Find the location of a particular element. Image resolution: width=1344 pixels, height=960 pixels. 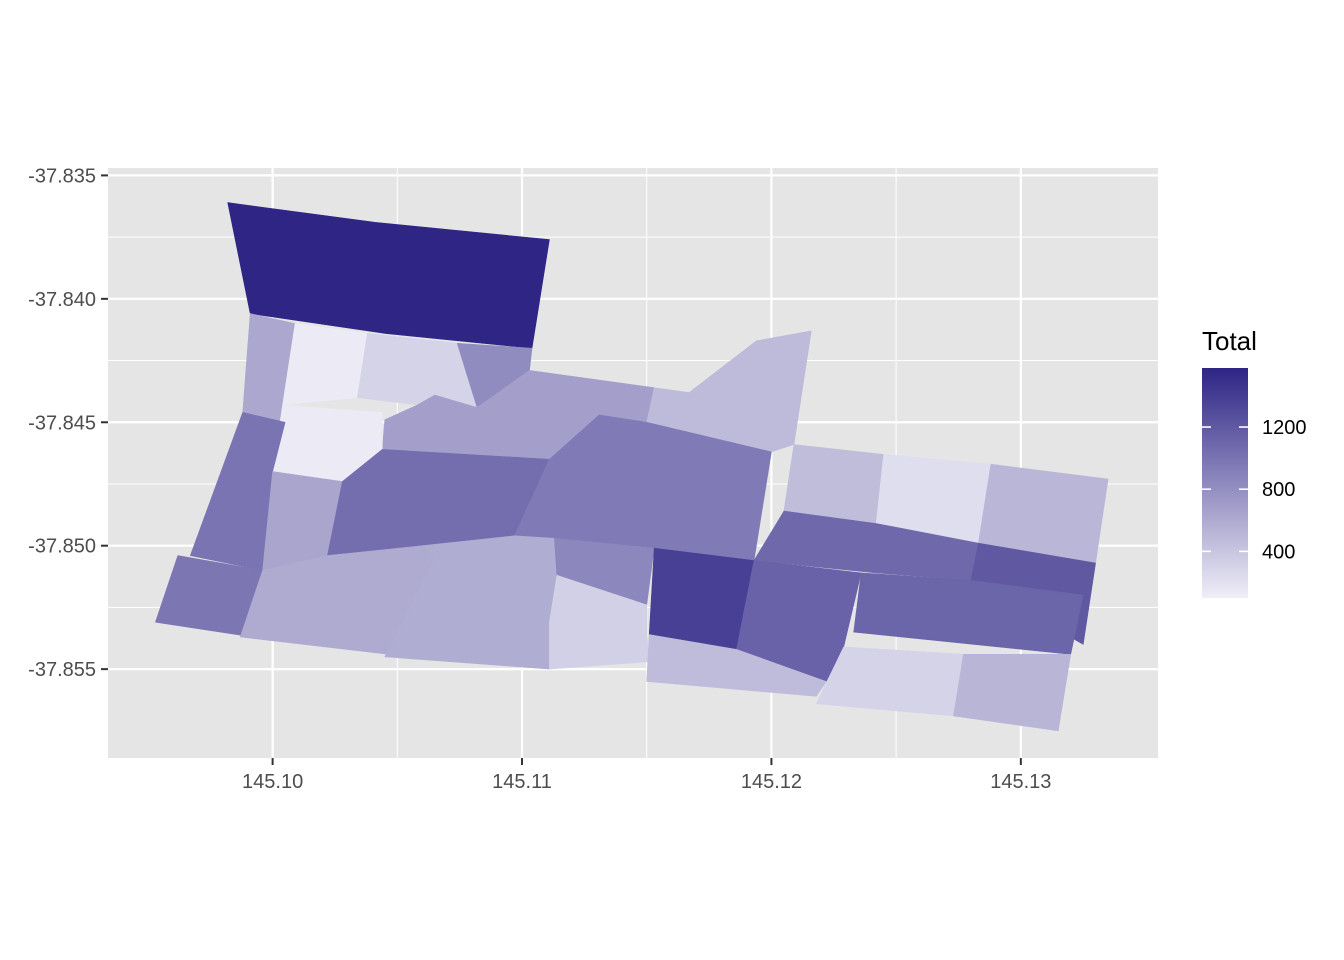

legend-ticks: 400 800 1200 is located at coordinates (1254, 490).